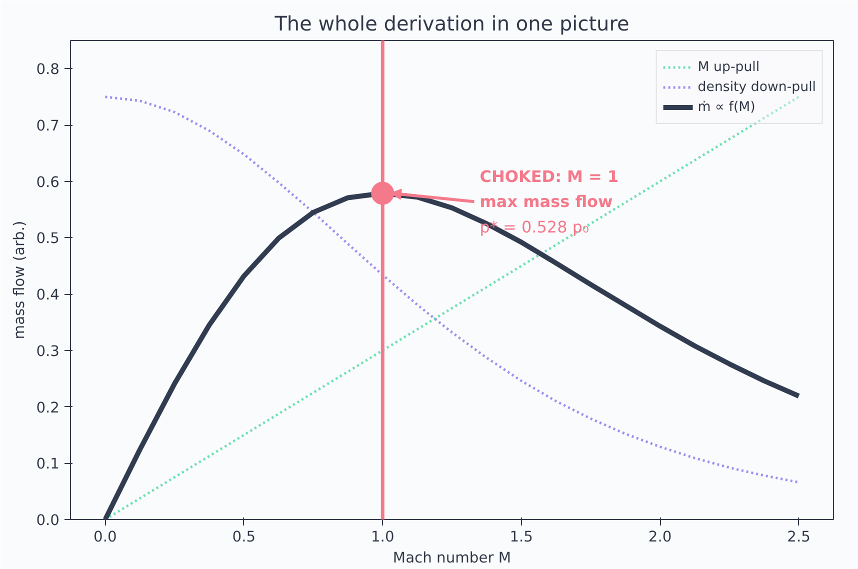 The height and width of the screenshot is (569, 858). What do you see at coordinates (48, 295) in the screenshot?
I see `y-tick-label: 0.4` at bounding box center [48, 295].